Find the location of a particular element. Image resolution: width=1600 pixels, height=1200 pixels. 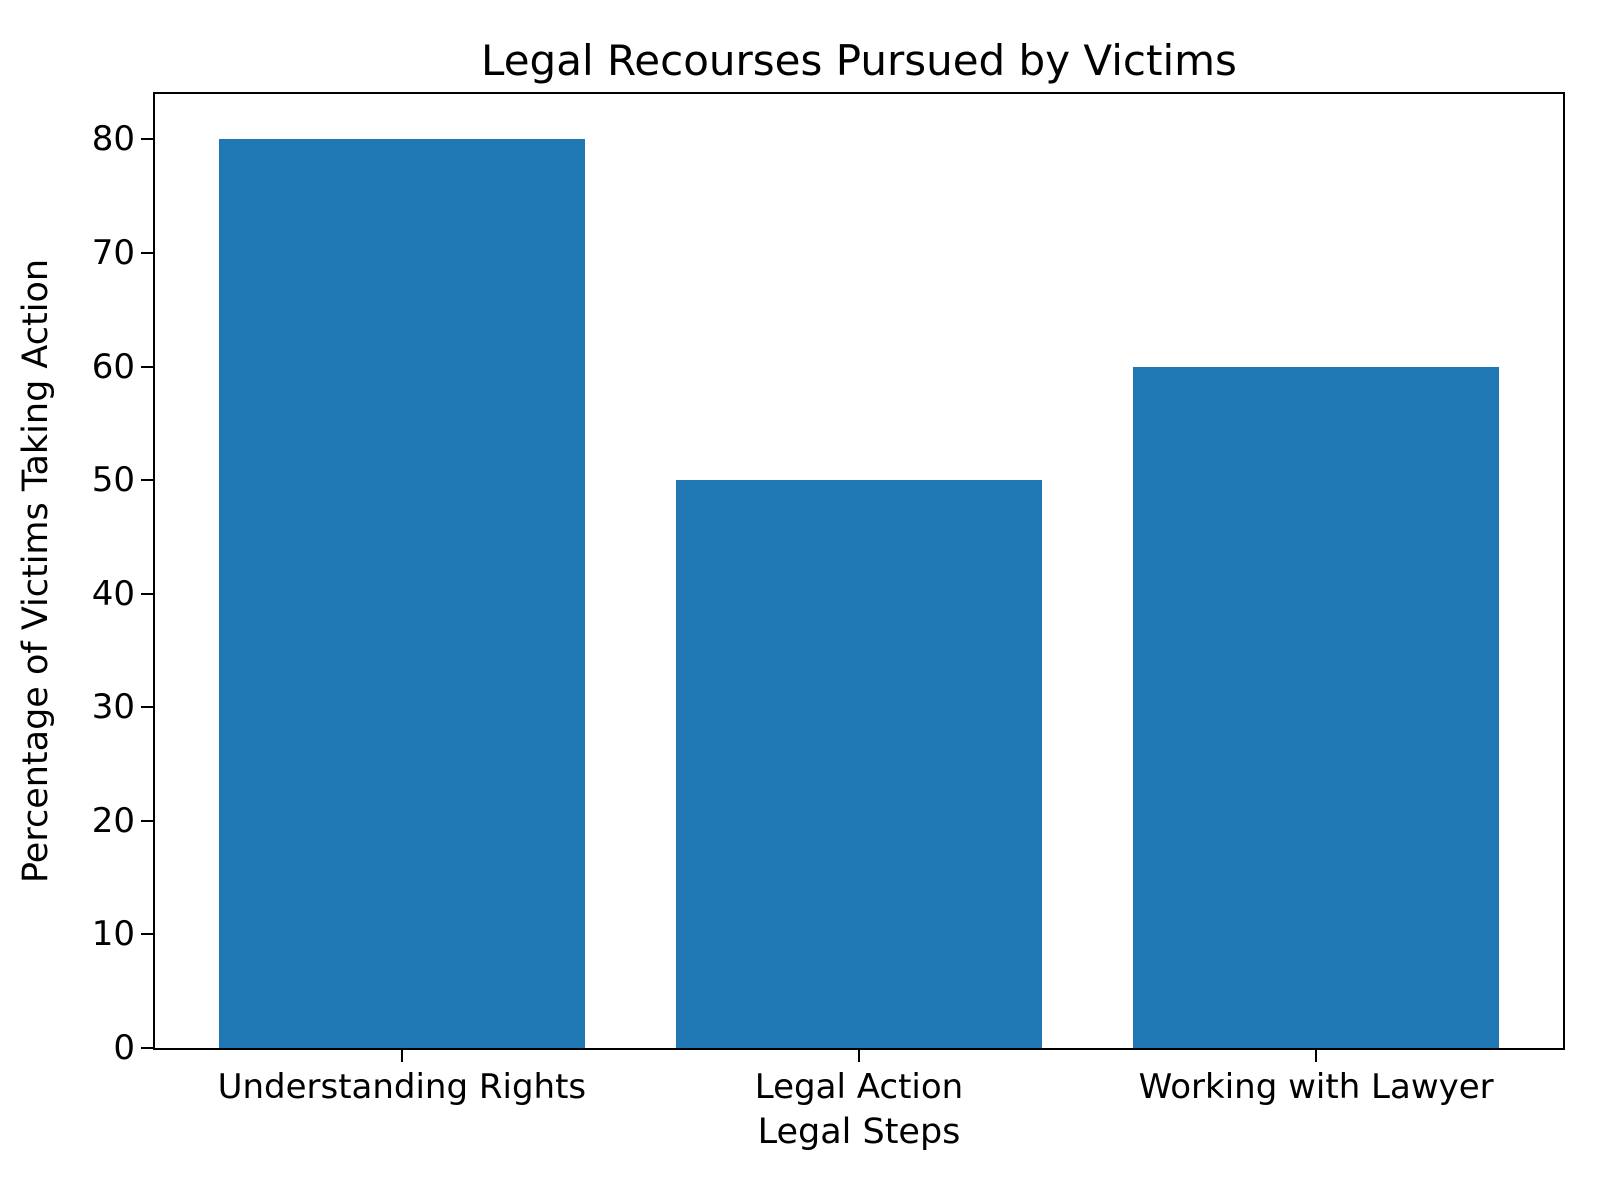

x-tick-mark-working-with-lawyer is located at coordinates (1316, 1056).